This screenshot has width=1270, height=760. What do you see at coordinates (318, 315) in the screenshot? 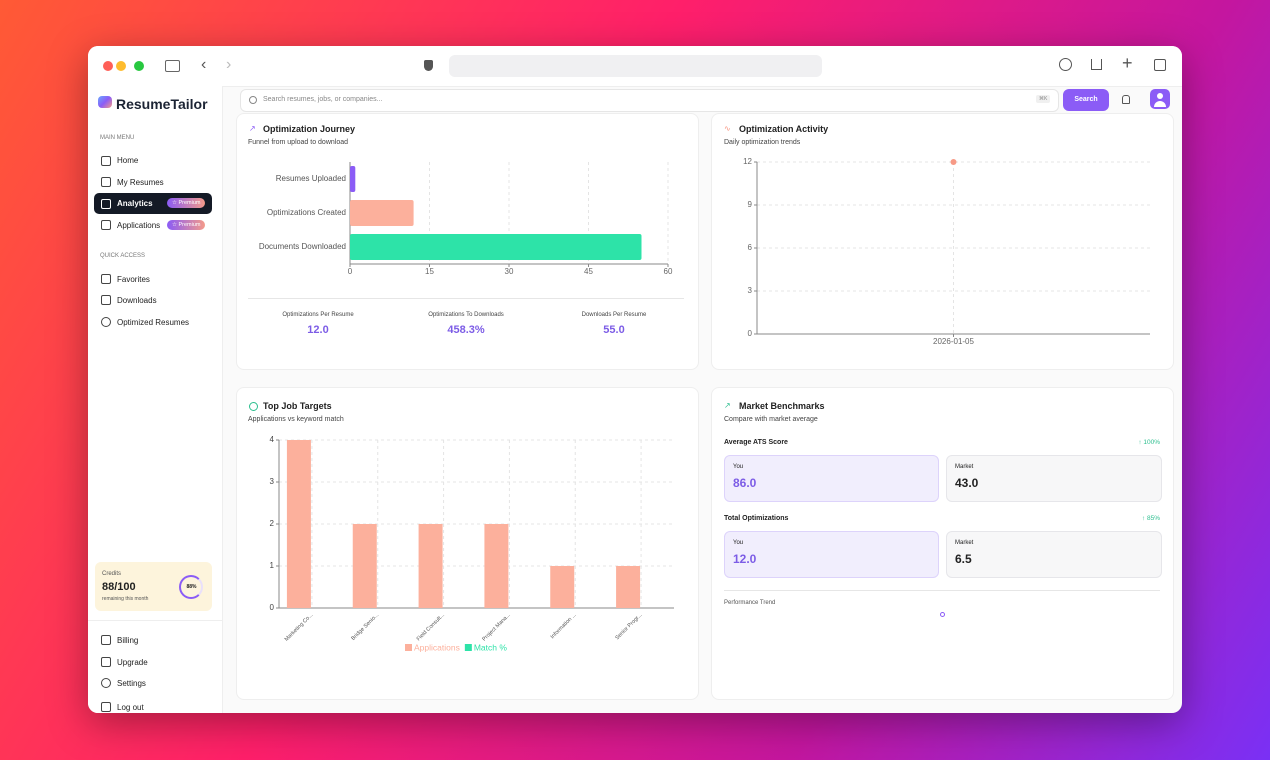
I see `stat-label: Optimizations Per Resume` at bounding box center [318, 315].